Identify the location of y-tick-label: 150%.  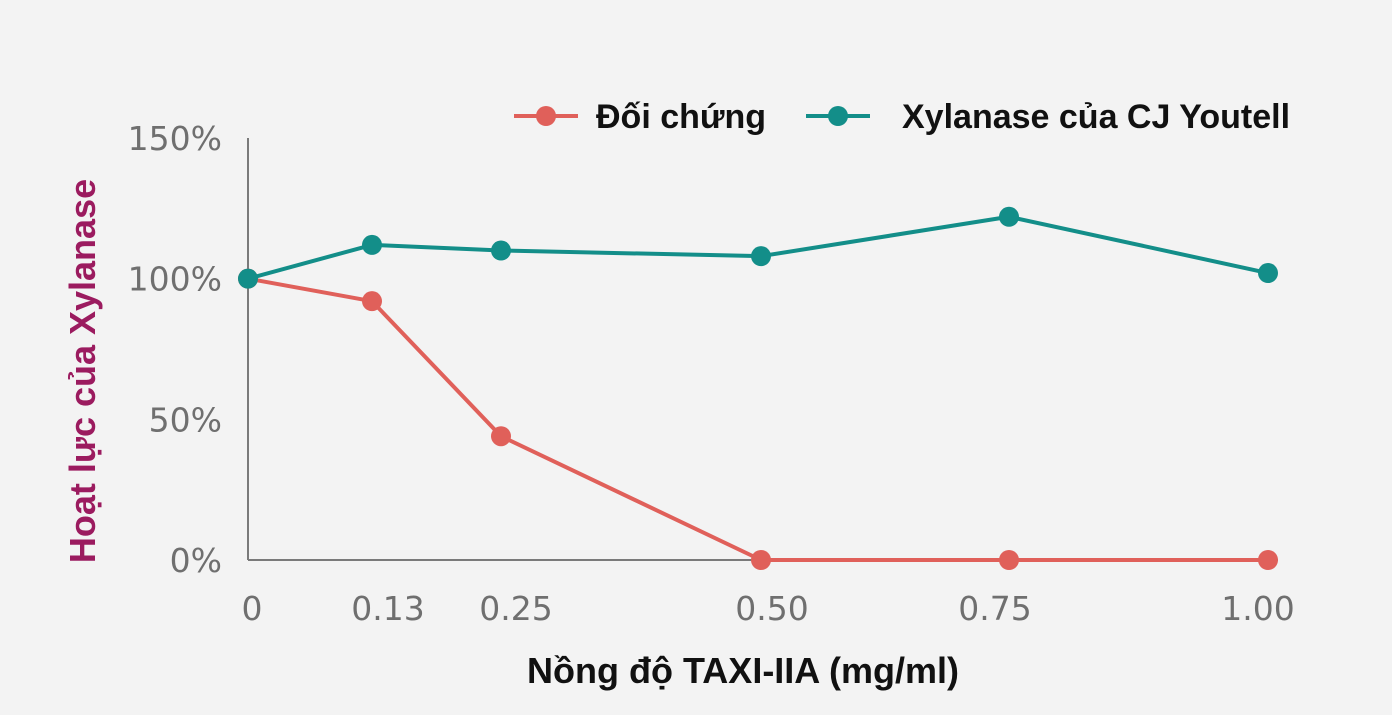
(175, 138).